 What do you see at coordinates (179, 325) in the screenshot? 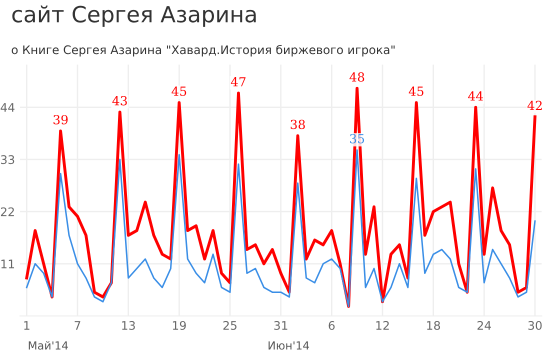
I see `x-tick-label: 19` at bounding box center [179, 325].